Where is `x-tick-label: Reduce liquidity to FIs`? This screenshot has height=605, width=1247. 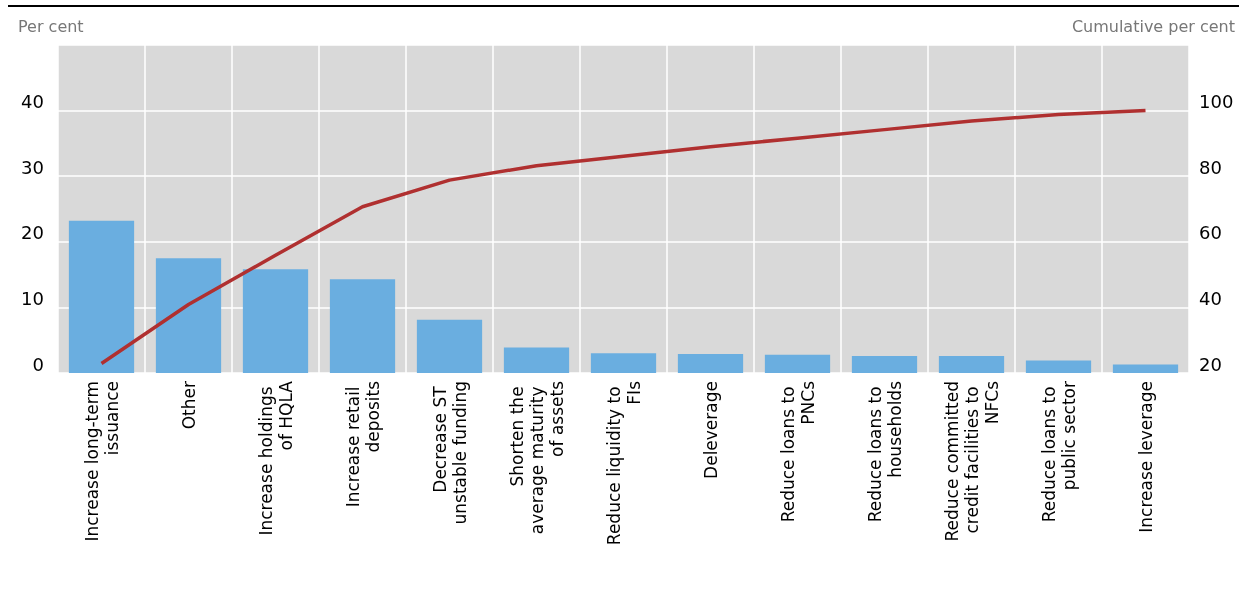 x-tick-label: Reduce liquidity to FIs is located at coordinates (623, 463).